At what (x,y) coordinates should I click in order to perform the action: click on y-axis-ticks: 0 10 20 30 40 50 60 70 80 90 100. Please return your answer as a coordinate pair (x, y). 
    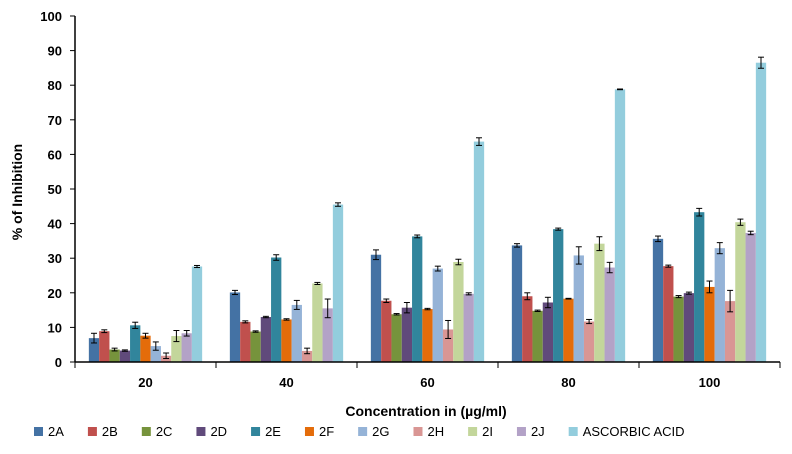
    Looking at the image, I should click on (57, 189).